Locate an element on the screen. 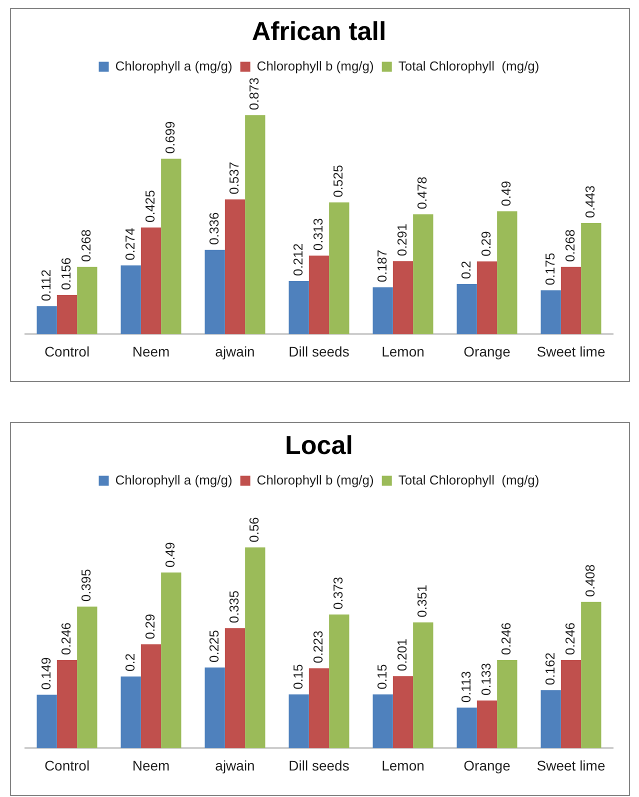 The width and height of the screenshot is (639, 797). data-label: 0.699 is located at coordinates (170, 137).